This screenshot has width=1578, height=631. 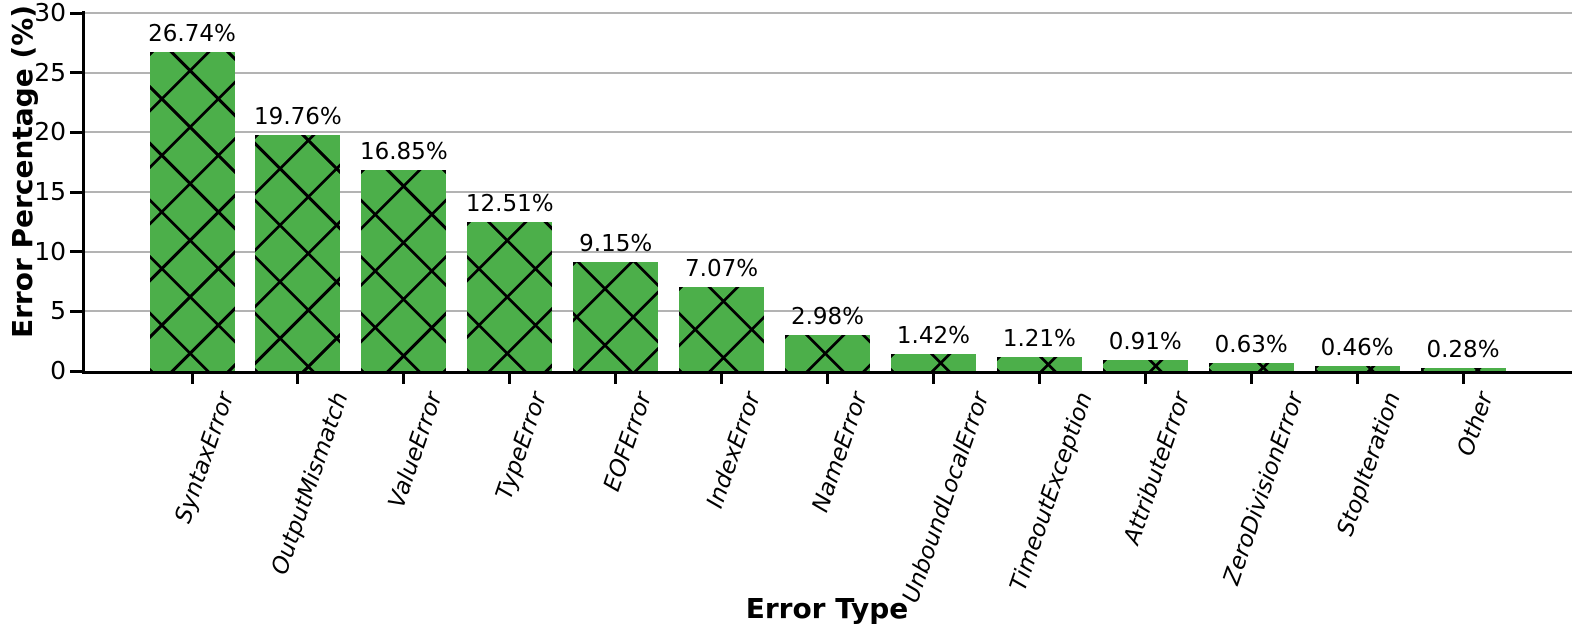 What do you see at coordinates (840, 452) in the screenshot?
I see `x-tick-label: NameError` at bounding box center [840, 452].